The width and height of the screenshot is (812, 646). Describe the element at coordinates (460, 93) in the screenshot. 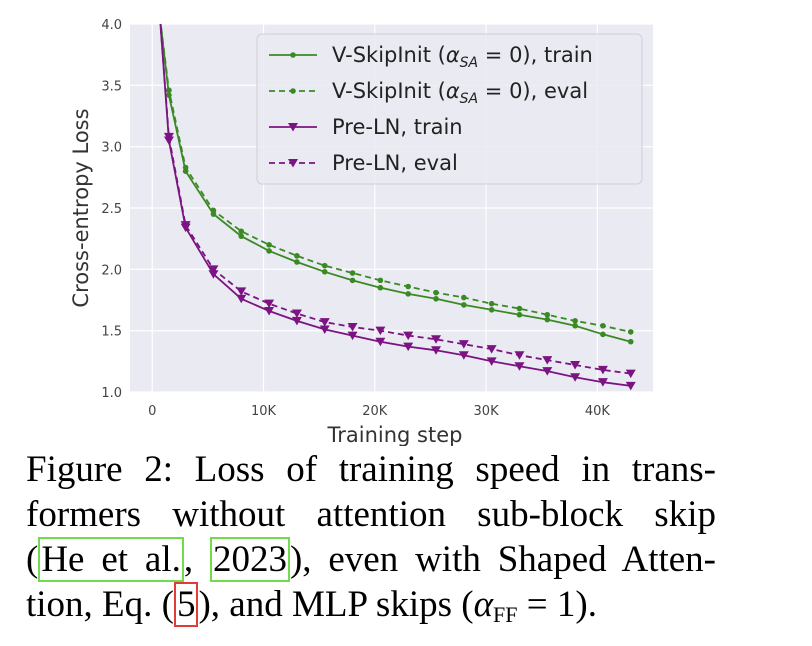

I see `legend-label: V-SkipInit (αSA = 0), eval` at that location.